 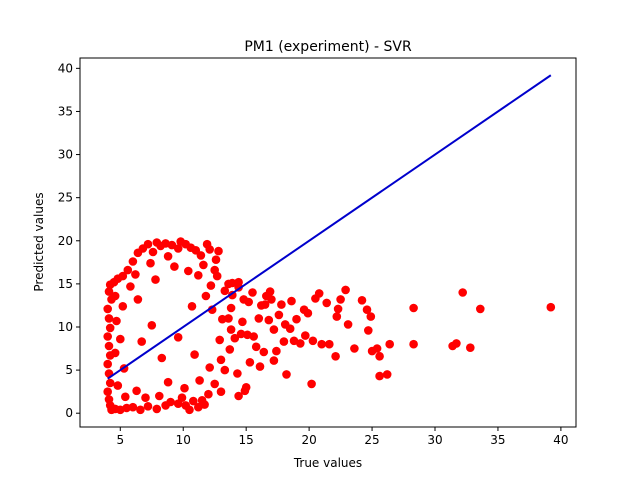 I want to click on y-tick-label: 30, so click(x=65, y=155).